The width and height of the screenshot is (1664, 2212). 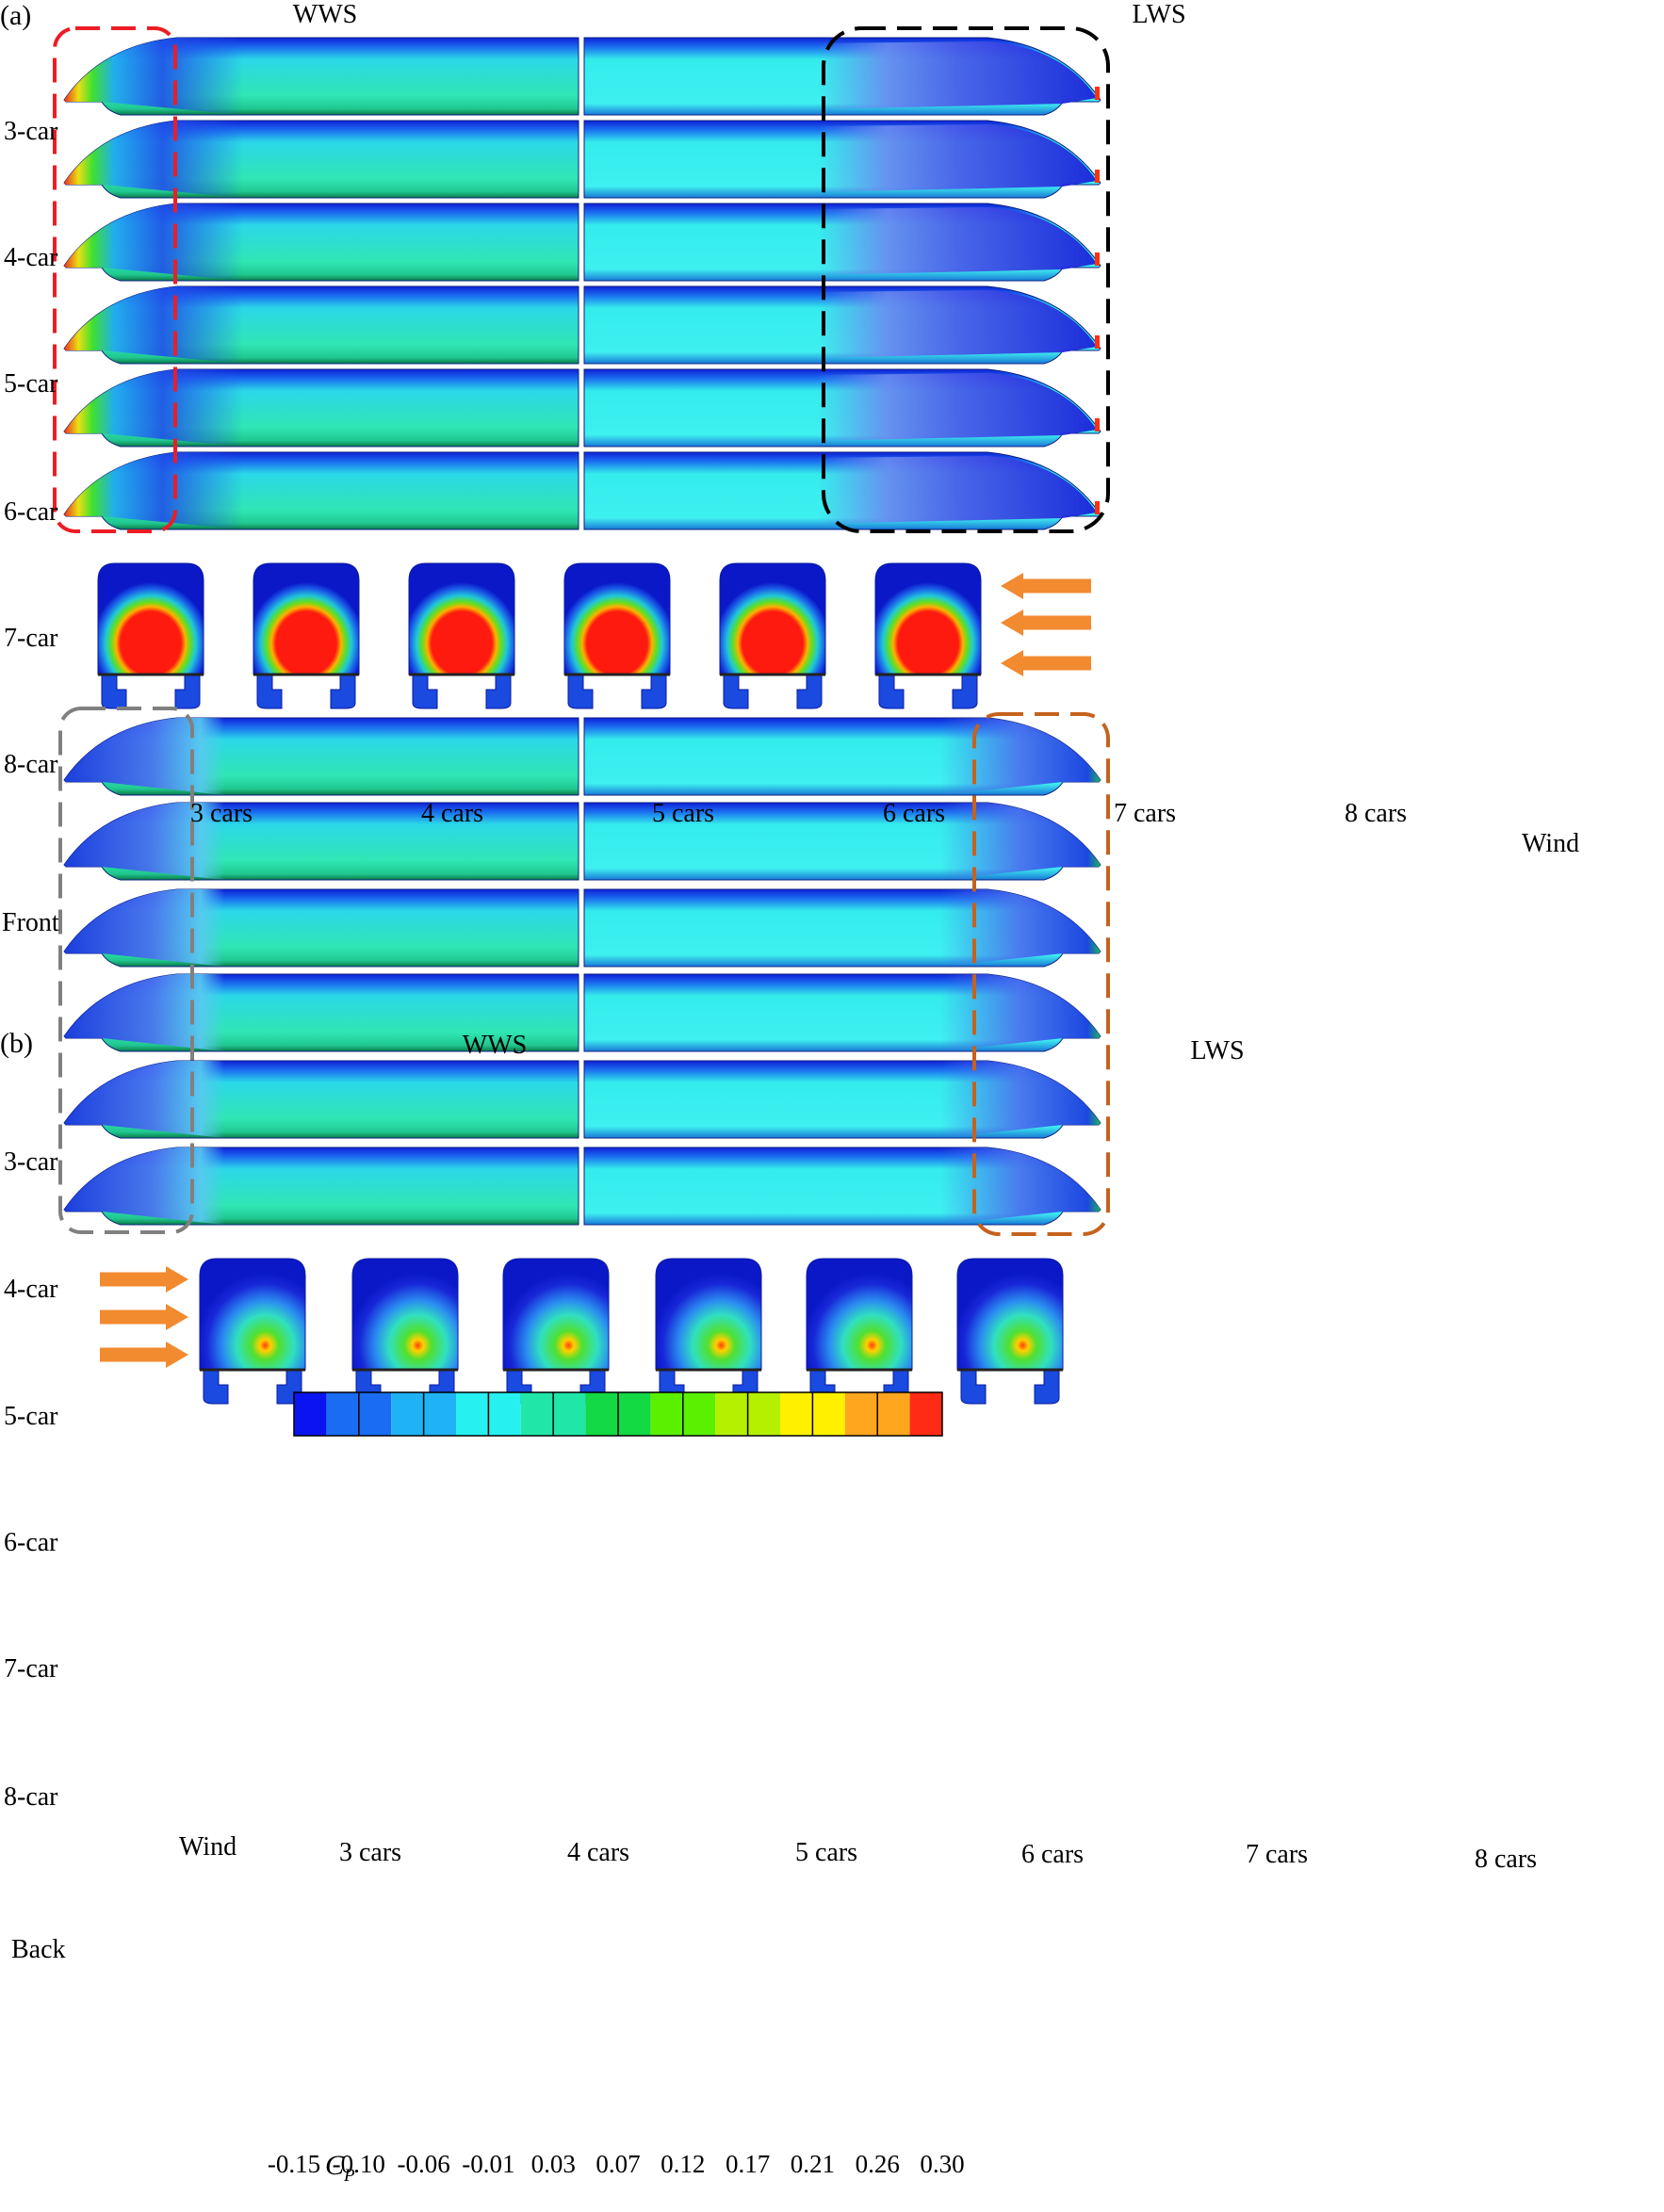 I want to click on row-label-b-5: 5-car, so click(x=31, y=1416).